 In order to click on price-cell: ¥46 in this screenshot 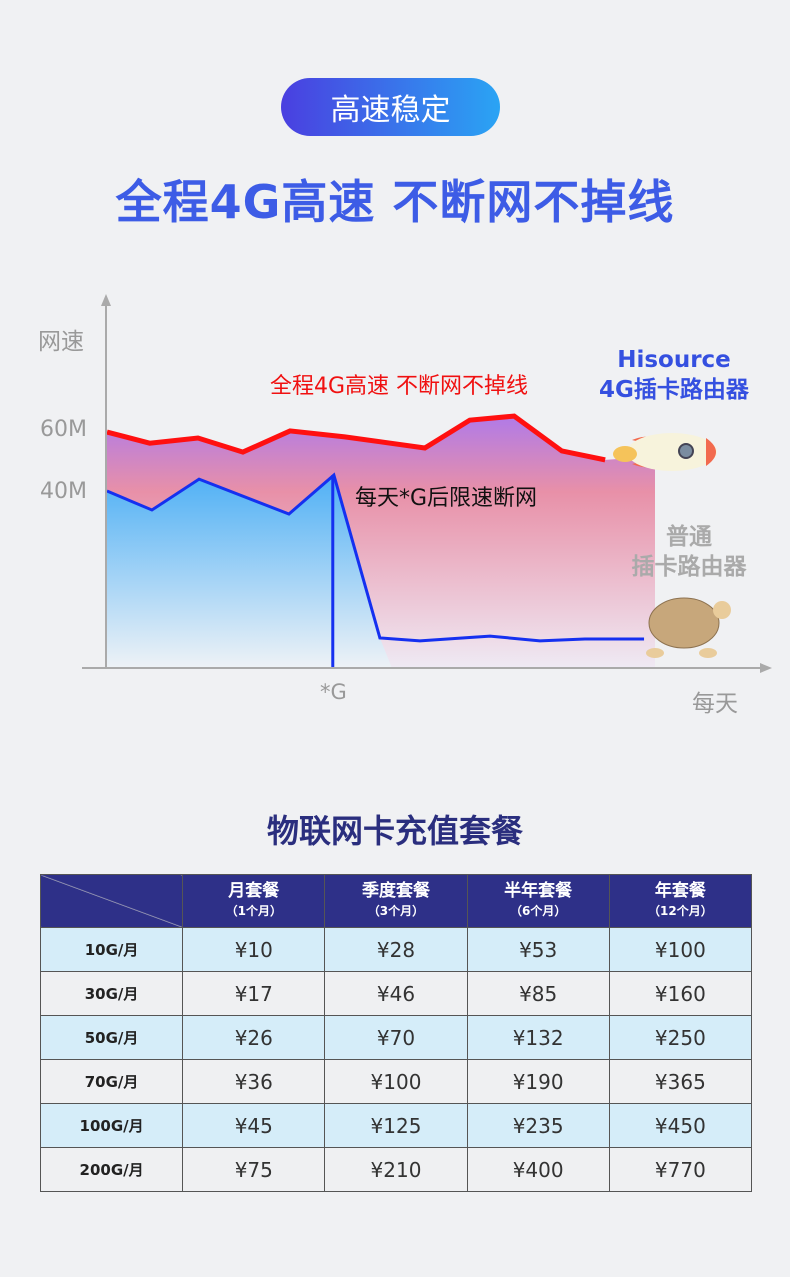, I will do `click(396, 993)`.